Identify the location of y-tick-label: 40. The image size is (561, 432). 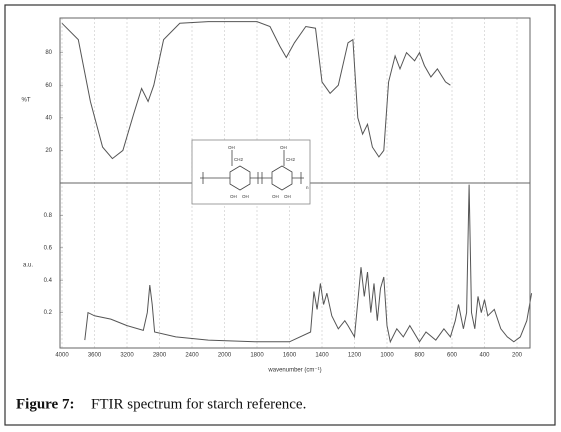
(48, 118).